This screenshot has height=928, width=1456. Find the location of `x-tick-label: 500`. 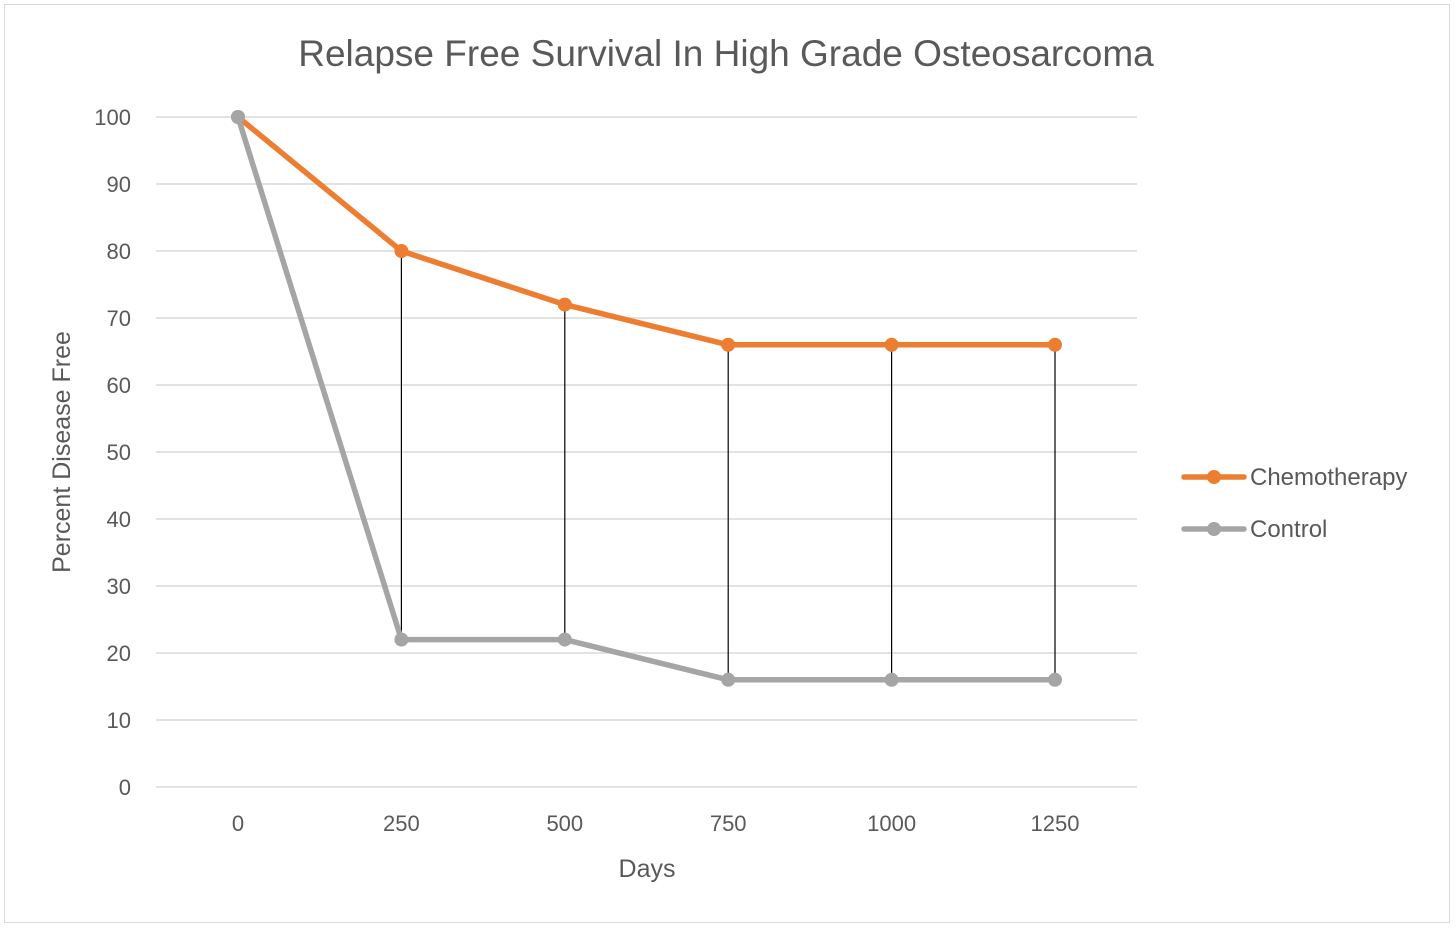

x-tick-label: 500 is located at coordinates (564, 823).